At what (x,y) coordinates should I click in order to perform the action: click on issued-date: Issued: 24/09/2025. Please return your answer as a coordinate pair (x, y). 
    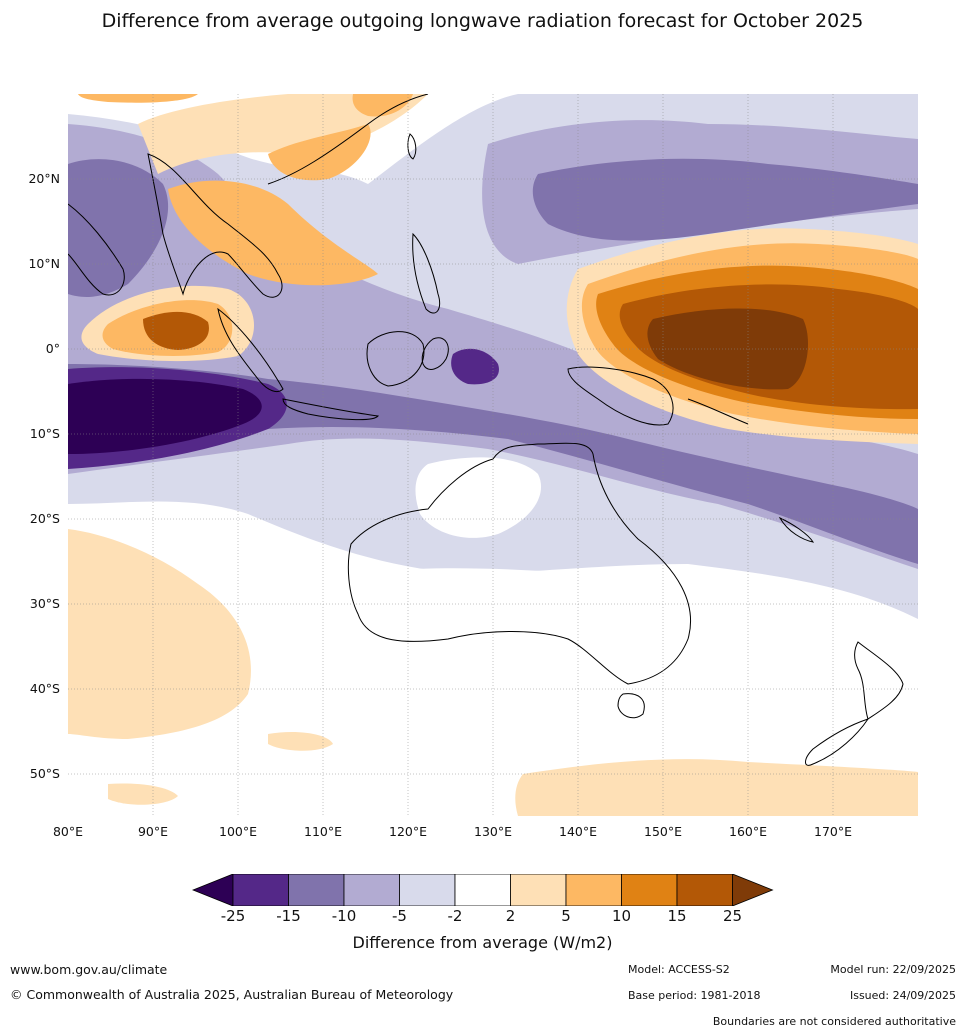
    Looking at the image, I should click on (902, 995).